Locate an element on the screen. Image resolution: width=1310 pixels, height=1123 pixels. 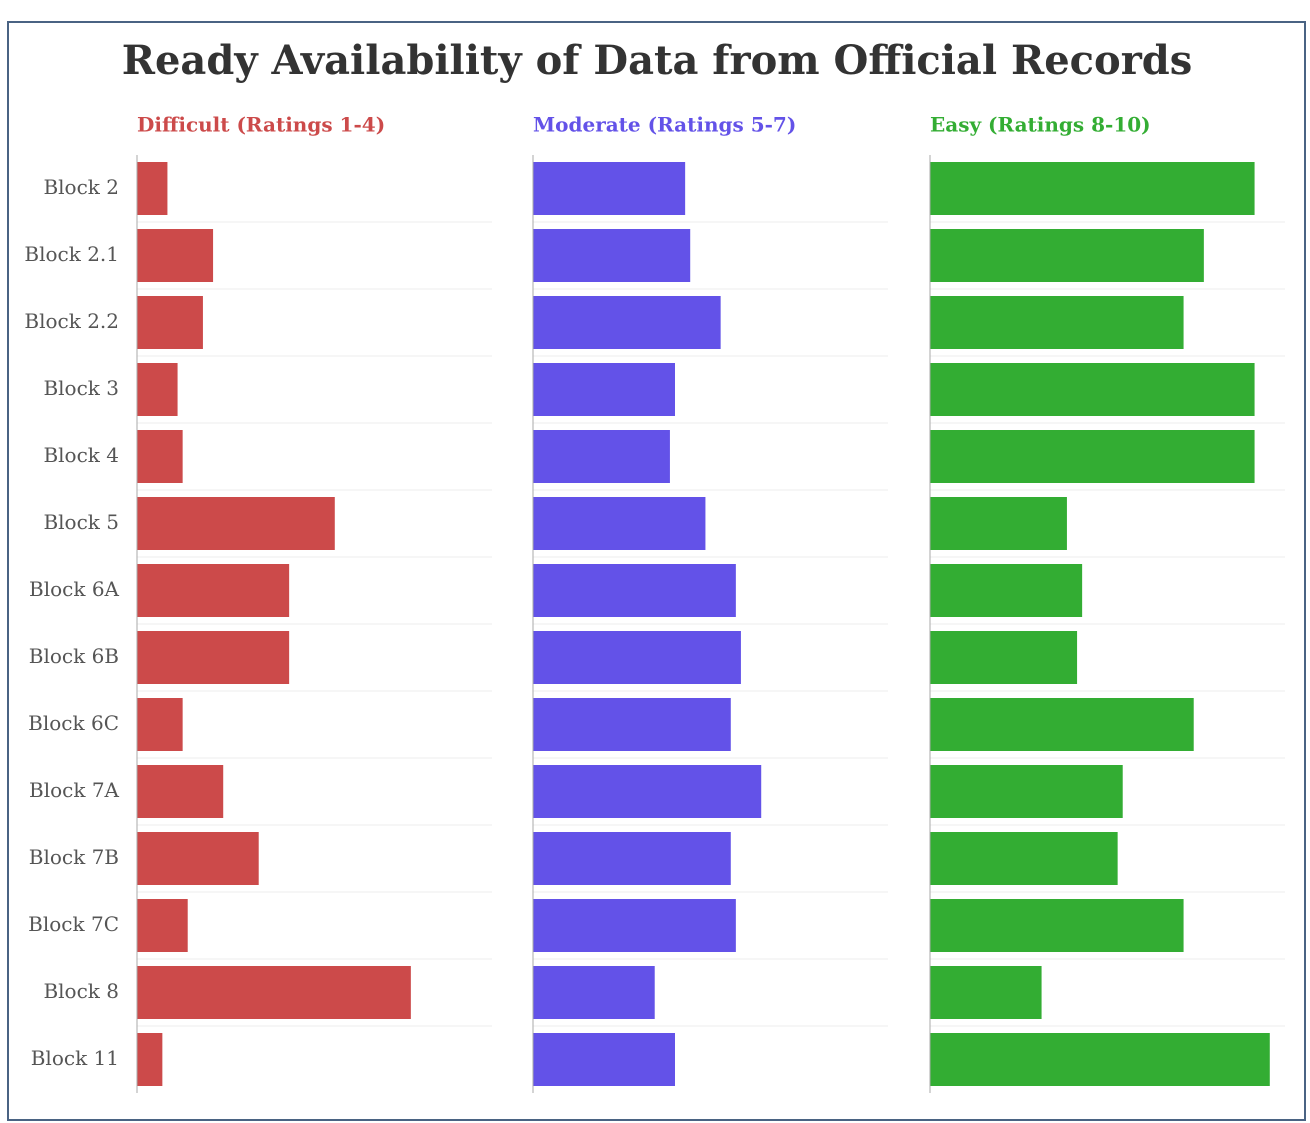
y-tick-label: Block 3 is located at coordinates (81, 388).